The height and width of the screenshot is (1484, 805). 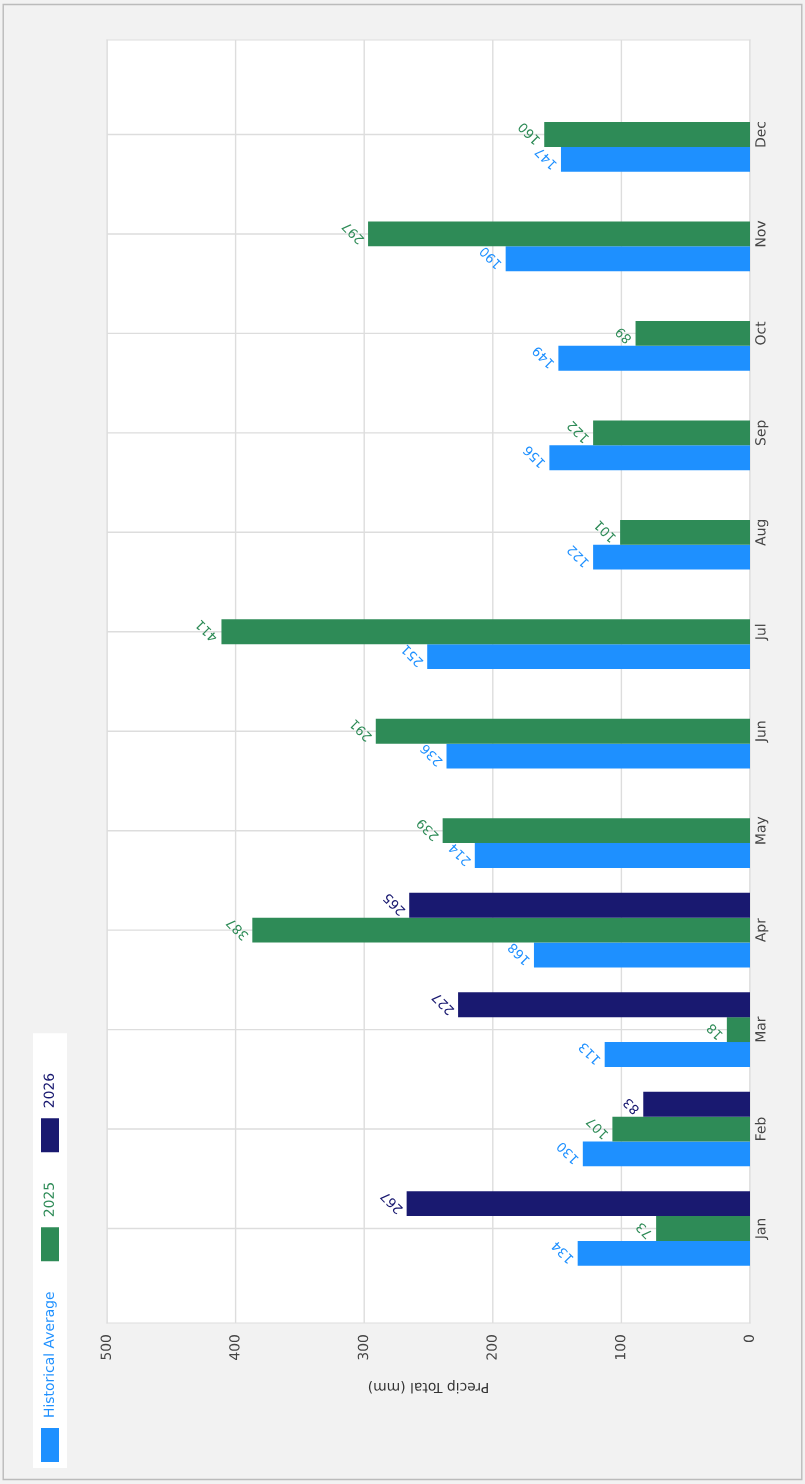 What do you see at coordinates (749, 1339) in the screenshot?
I see `x-tick-label: 0` at bounding box center [749, 1339].